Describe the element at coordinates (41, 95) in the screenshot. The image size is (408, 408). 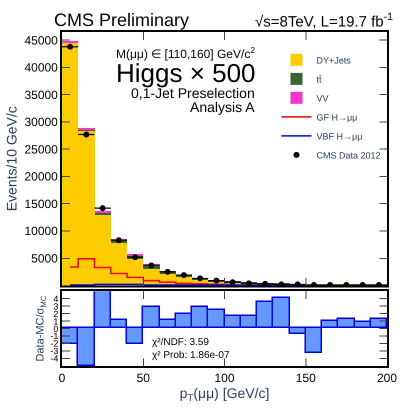
I see `y-tick-label: 35000` at that location.